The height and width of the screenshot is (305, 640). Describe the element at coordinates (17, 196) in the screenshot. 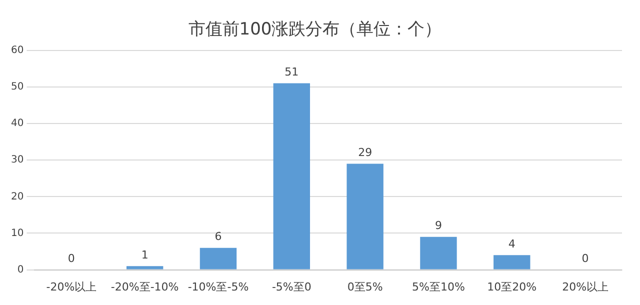

I see `y-tick-label: 20` at that location.